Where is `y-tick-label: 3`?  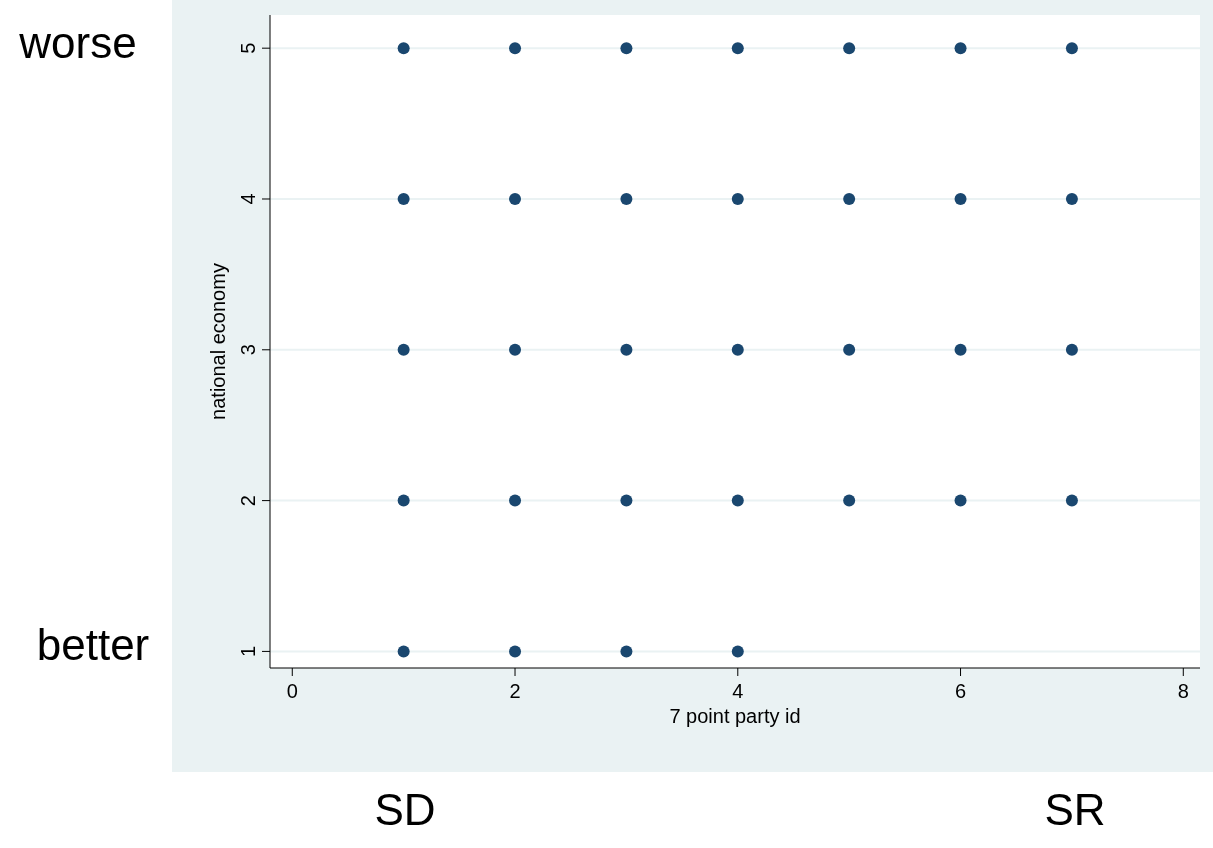 y-tick-label: 3 is located at coordinates (248, 350).